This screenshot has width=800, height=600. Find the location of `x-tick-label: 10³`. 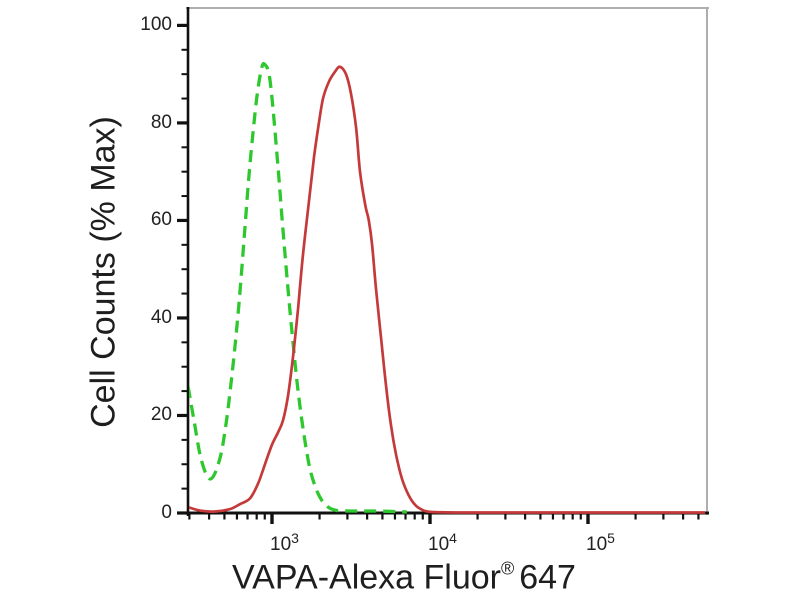

x-tick-label: 10³ is located at coordinates (284, 542).